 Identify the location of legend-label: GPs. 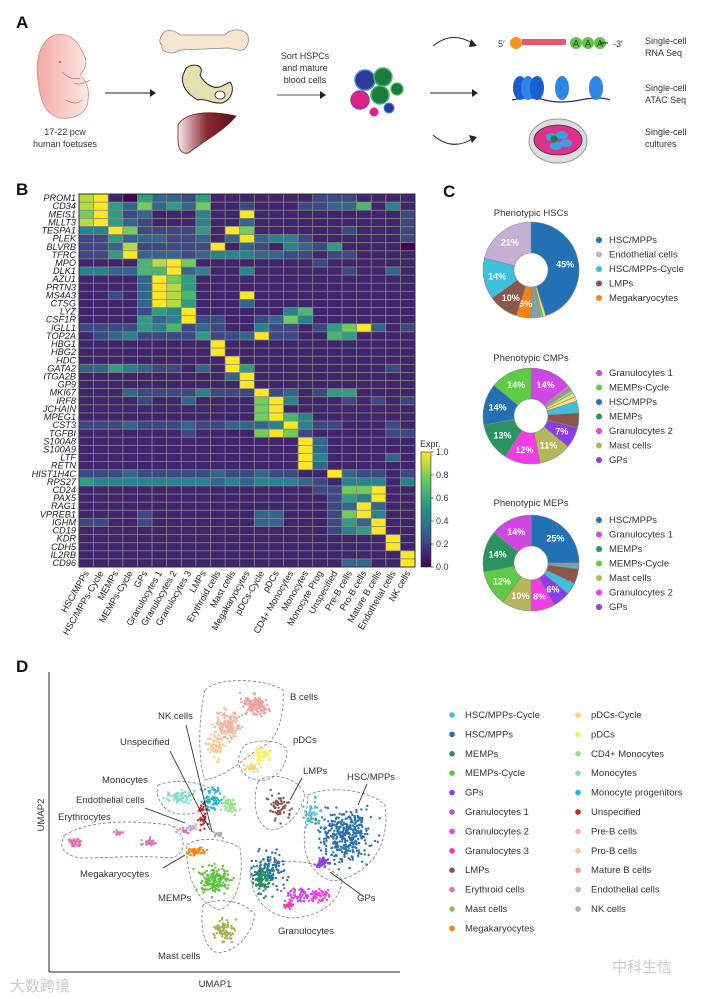
(618, 607).